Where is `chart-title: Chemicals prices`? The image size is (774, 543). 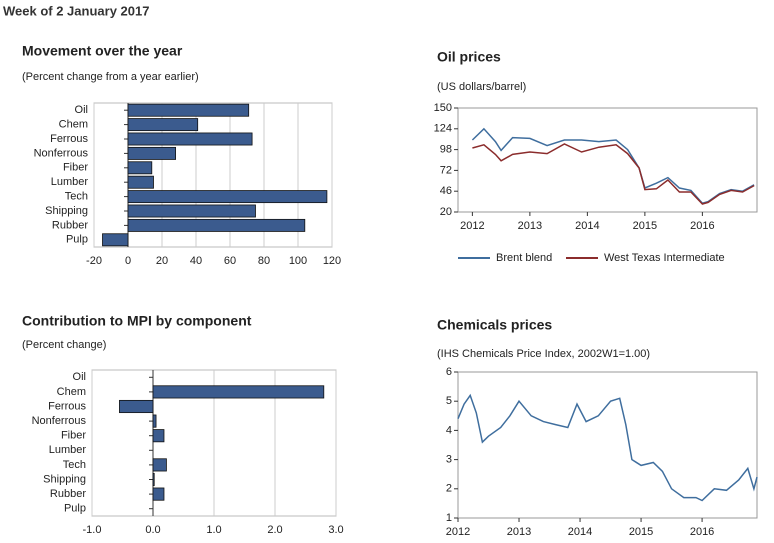
chart-title: Chemicals prices is located at coordinates (494, 325).